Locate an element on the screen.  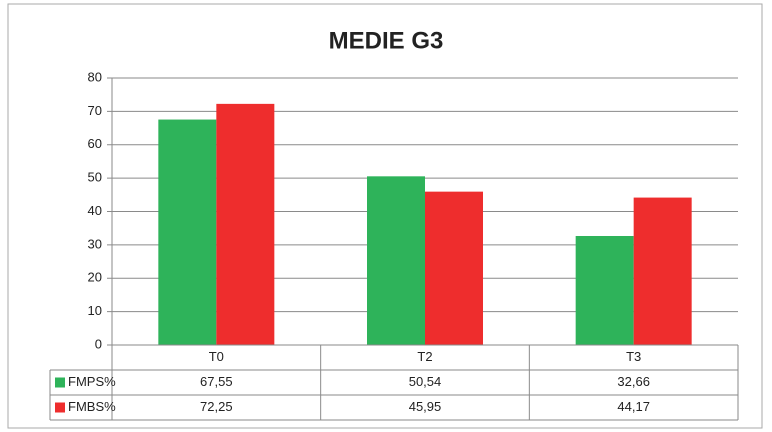
y-tick-label: 70 is located at coordinates (95, 110).